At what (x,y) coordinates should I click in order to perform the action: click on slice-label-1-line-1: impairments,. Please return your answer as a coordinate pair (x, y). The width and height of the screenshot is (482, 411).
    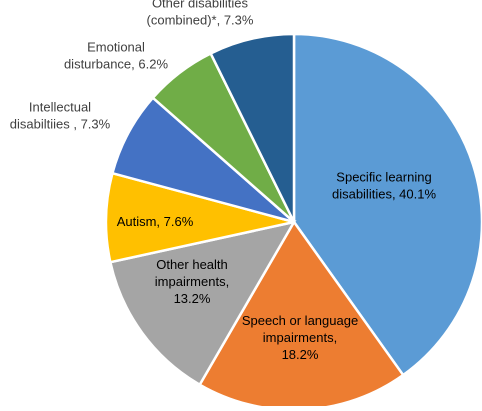
    Looking at the image, I should click on (300, 337).